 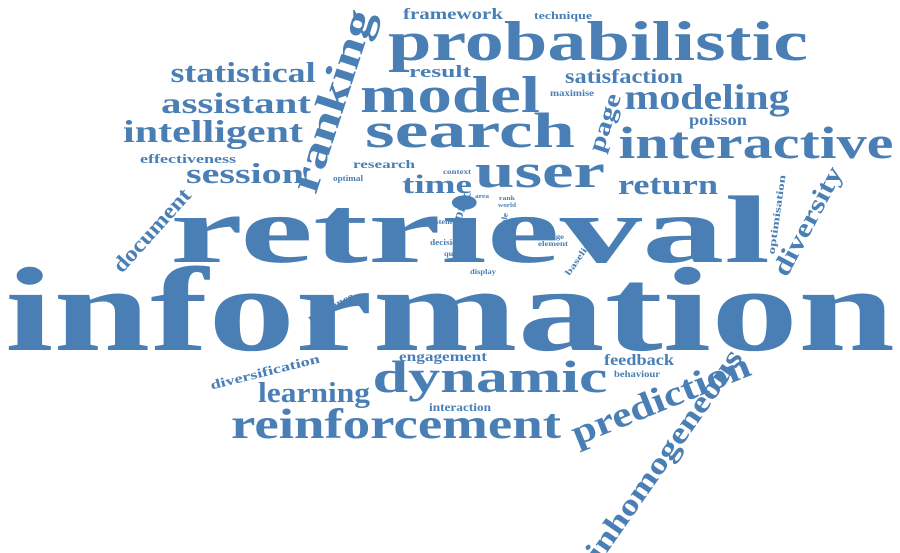 I want to click on word-engagement: engagement, so click(x=443, y=357).